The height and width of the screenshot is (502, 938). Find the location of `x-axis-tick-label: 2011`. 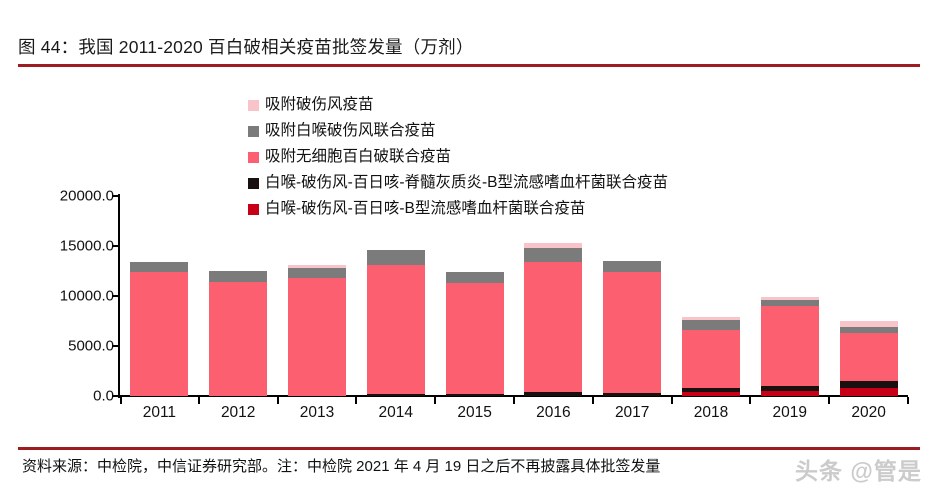

x-axis-tick-label: 2011 is located at coordinates (159, 412).